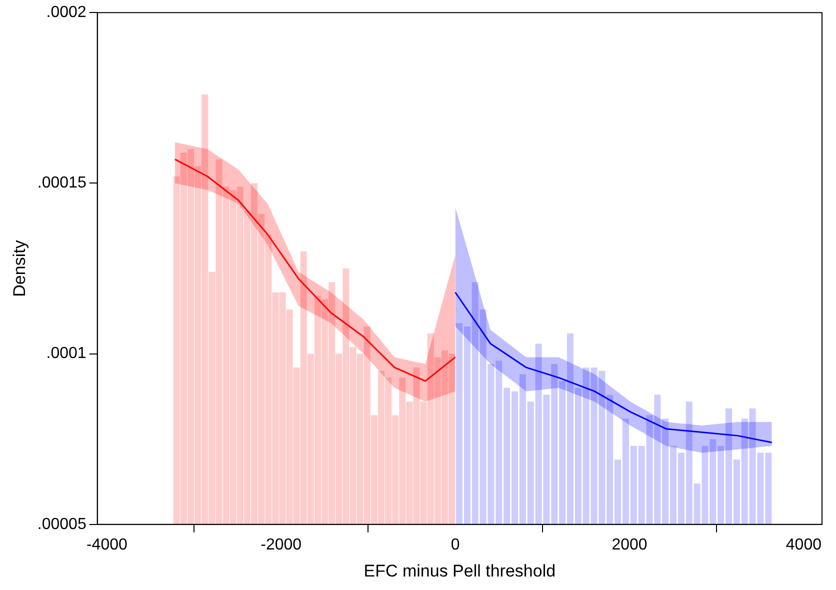  What do you see at coordinates (66, 353) in the screenshot?
I see `y-tick-label: .0001` at bounding box center [66, 353].